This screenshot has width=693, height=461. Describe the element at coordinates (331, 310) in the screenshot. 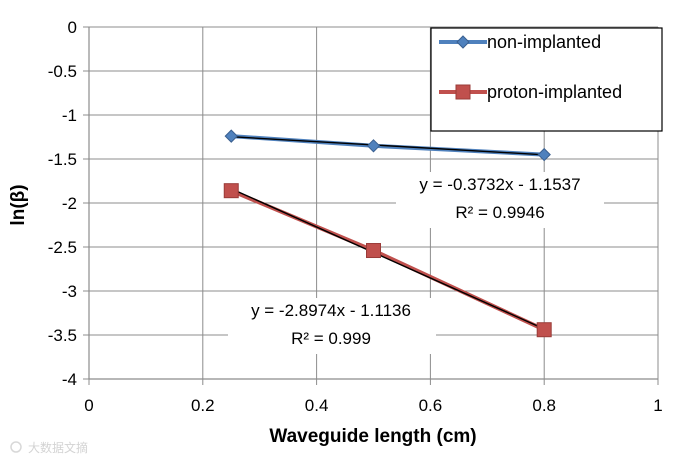

I see `trendline-equation: y = -2.8974x - 1.1136` at that location.